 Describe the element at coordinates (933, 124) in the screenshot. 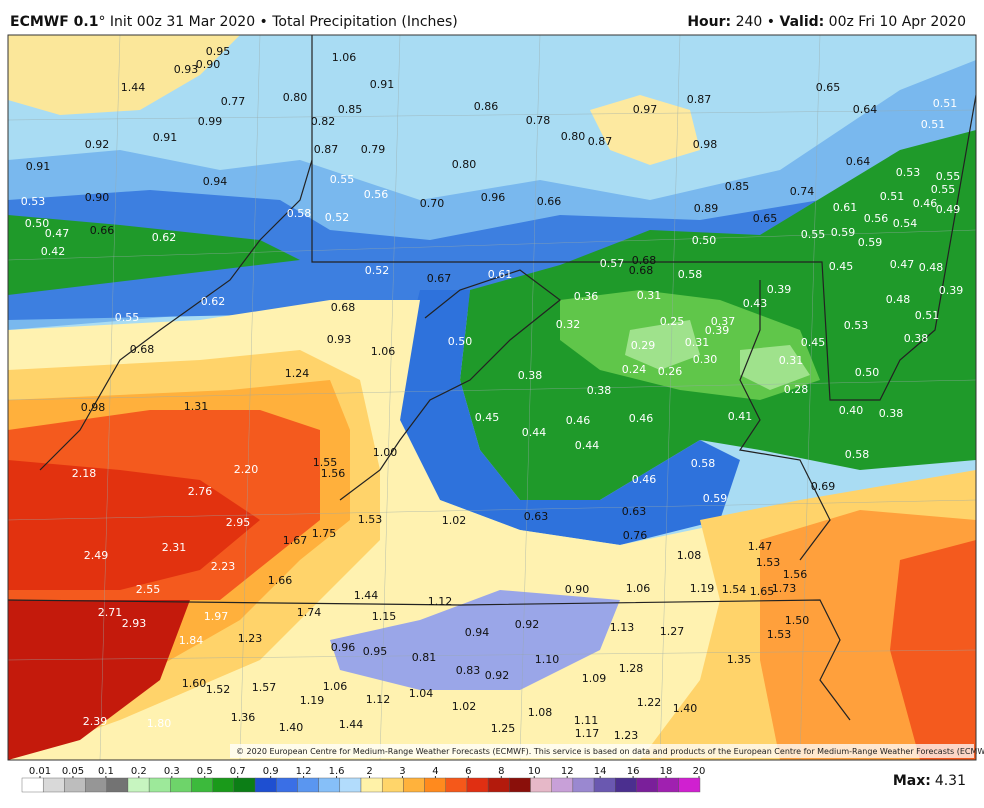

I see `precip-label: 0.51` at that location.